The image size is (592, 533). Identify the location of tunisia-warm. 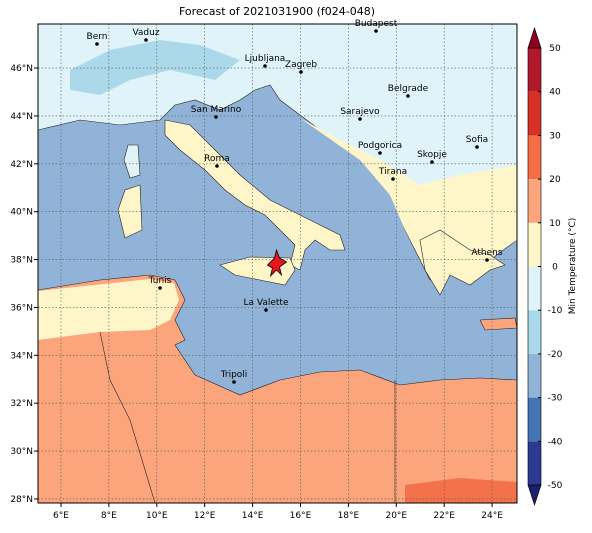
(108, 309).